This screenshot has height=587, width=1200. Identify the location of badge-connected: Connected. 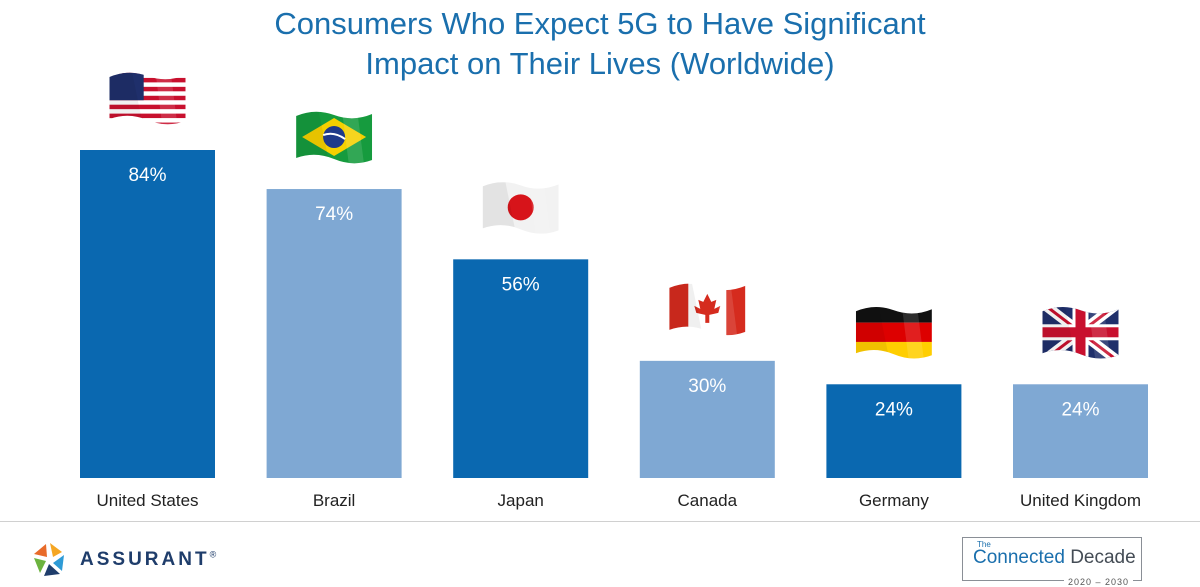
(1019, 557).